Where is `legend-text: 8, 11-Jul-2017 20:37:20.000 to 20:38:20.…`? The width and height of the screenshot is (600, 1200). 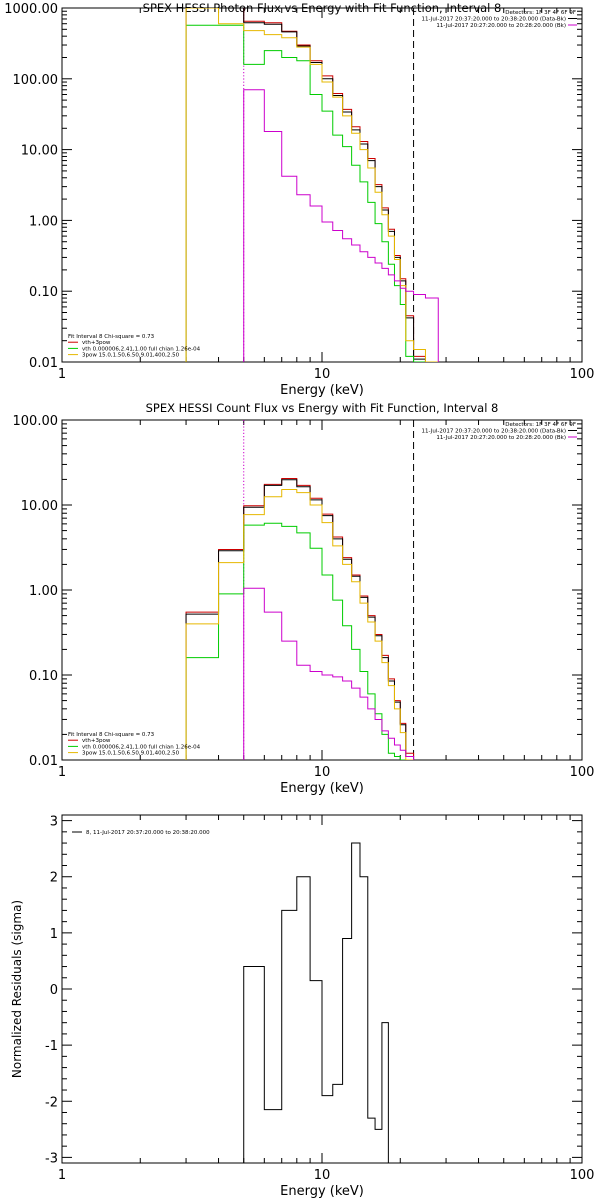
legend-text: 8, 11-Jul-2017 20:37:20.000 to 20:38:20.… is located at coordinates (148, 833).